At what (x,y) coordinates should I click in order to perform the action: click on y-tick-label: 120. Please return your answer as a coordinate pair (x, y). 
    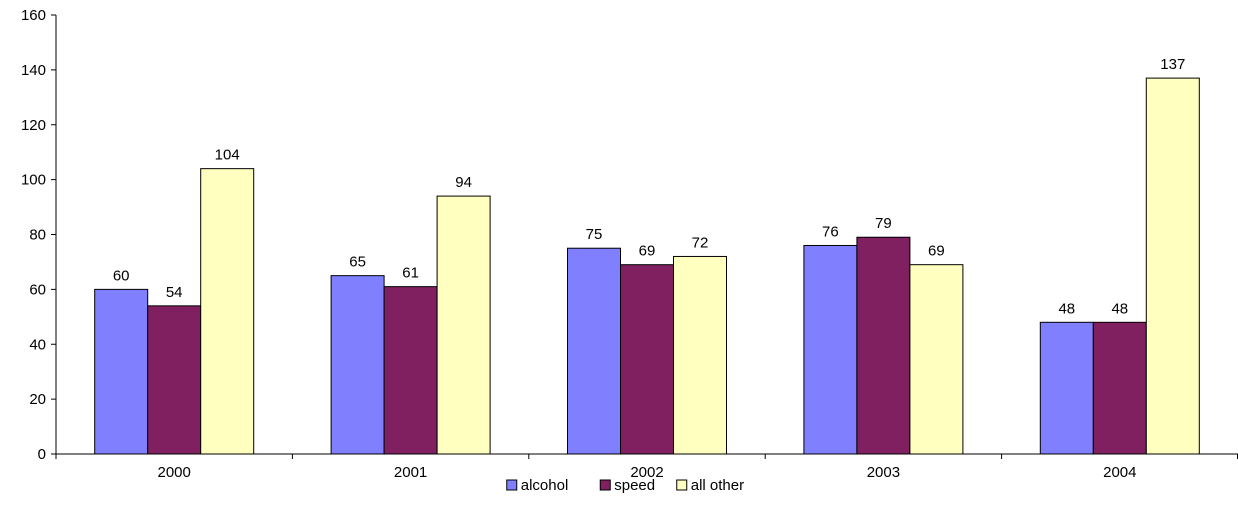
    Looking at the image, I should click on (33, 125).